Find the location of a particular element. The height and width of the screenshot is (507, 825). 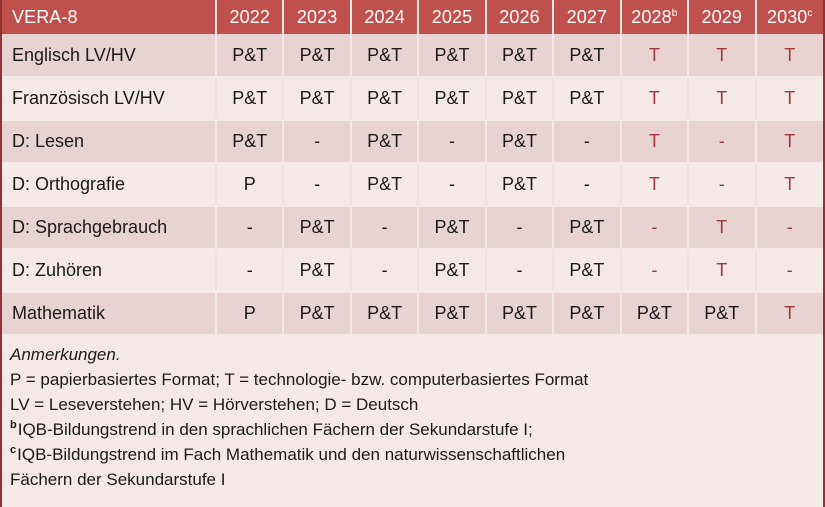

cell-englisch-lv-hv-2022: P&T is located at coordinates (250, 56).